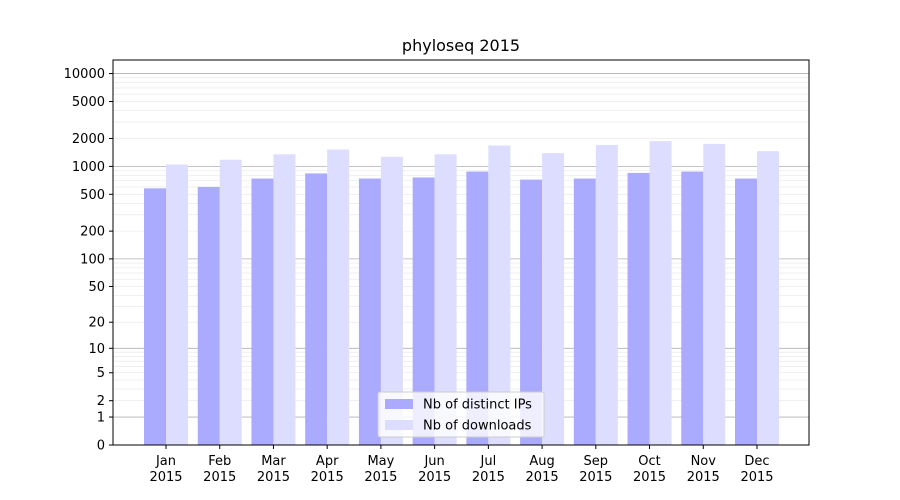  I want to click on legend-box, so click(461, 414).